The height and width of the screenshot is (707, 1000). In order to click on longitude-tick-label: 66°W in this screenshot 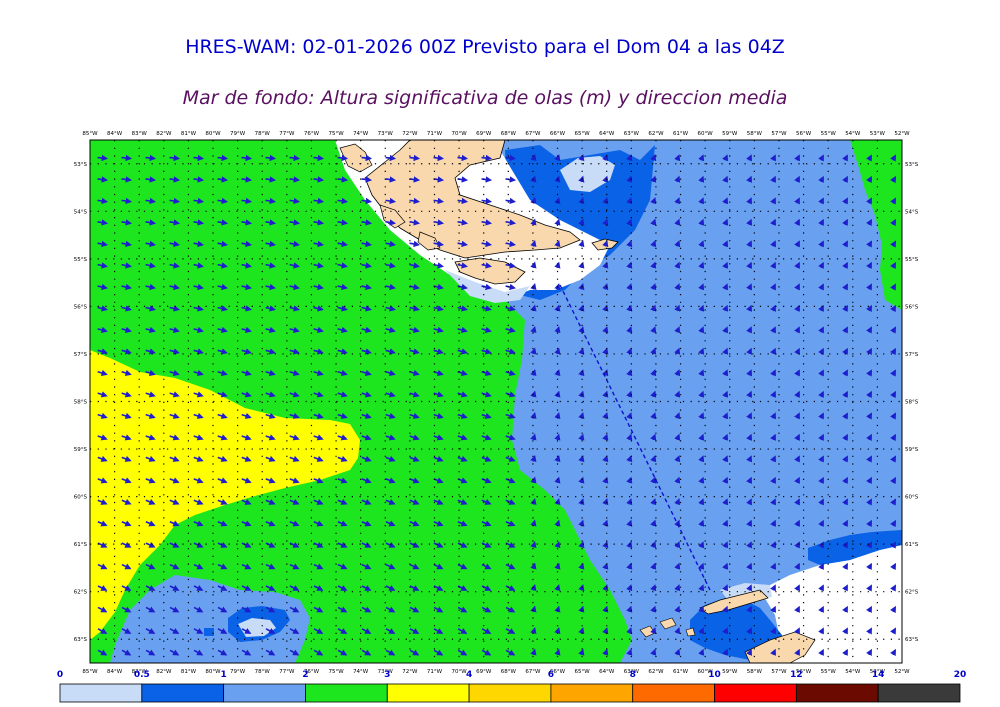, I will do `click(558, 672)`.